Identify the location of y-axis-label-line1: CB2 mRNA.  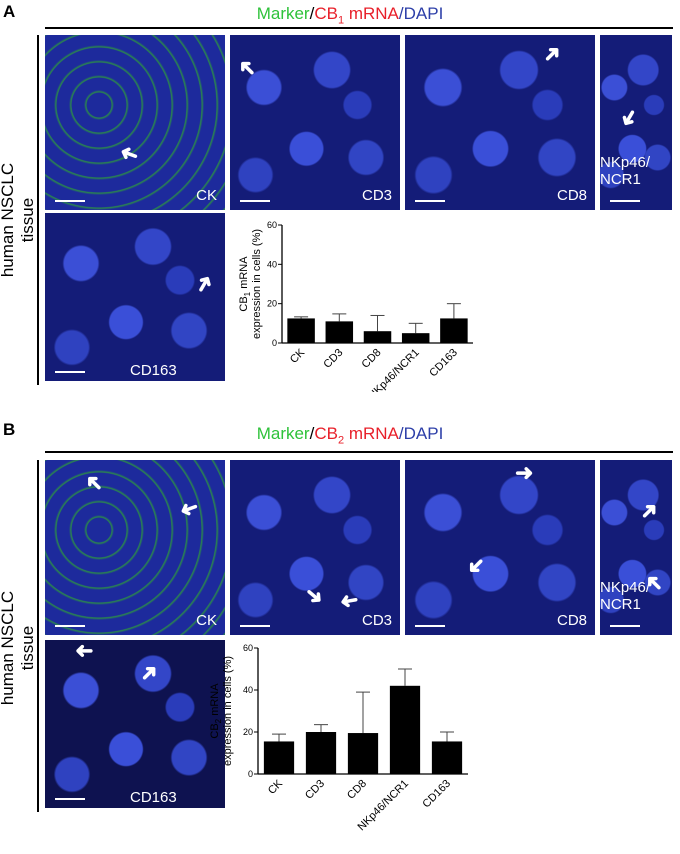
(216, 711).